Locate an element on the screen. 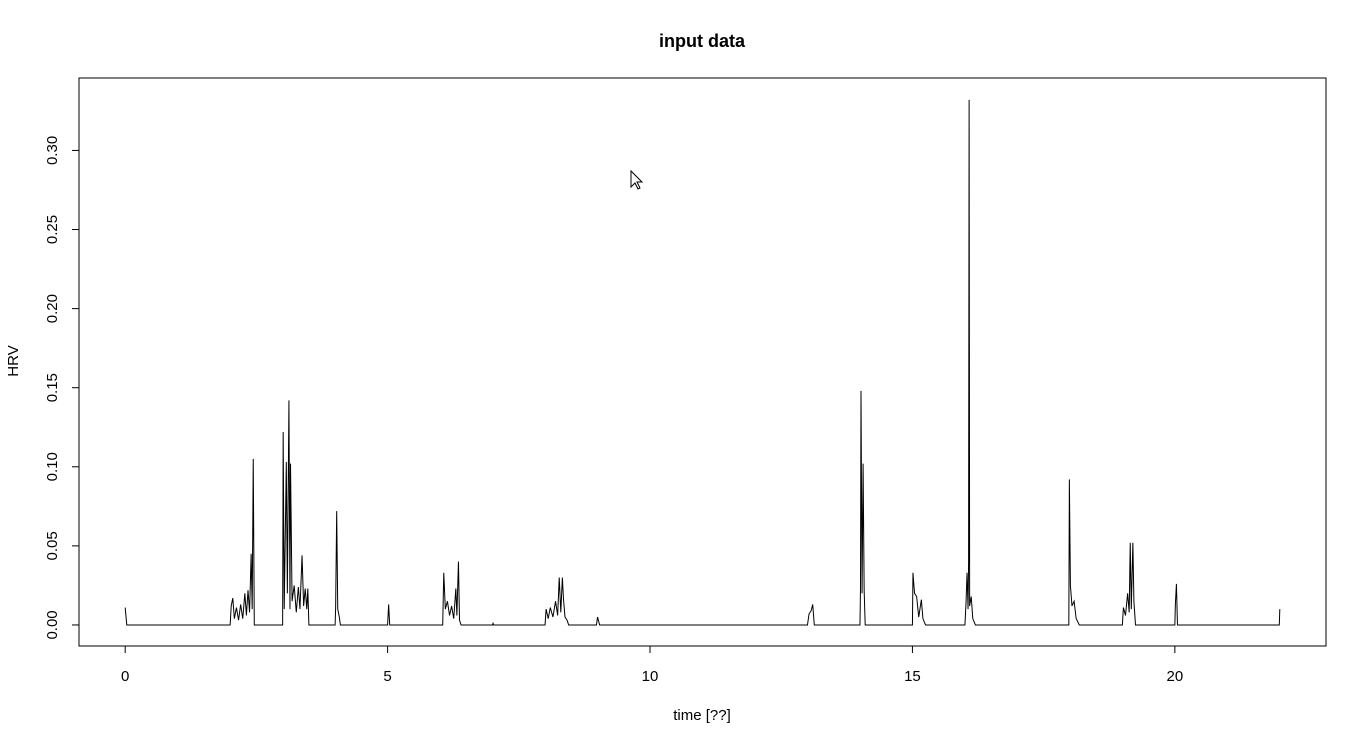 The height and width of the screenshot is (744, 1366). y-tick-label: 0.10 is located at coordinates (52, 466).